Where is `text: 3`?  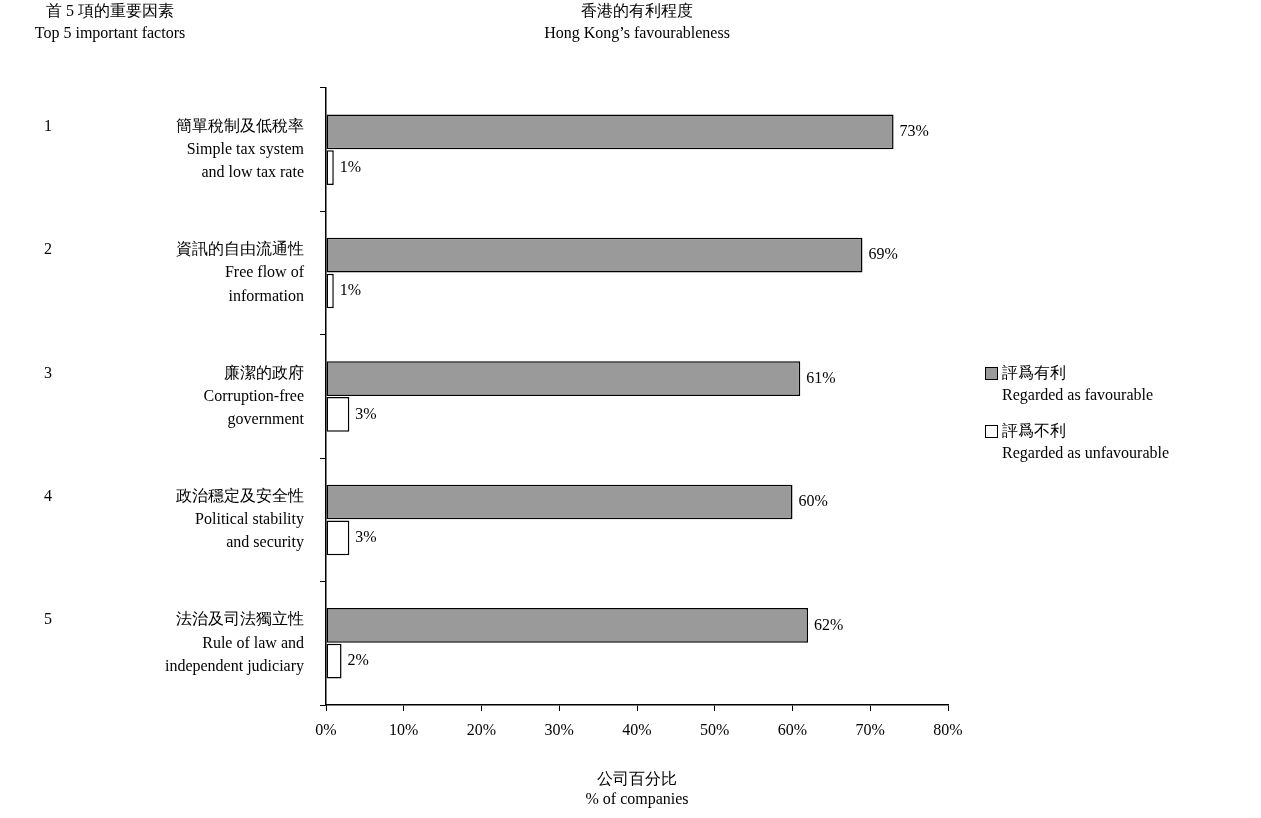
text: 3 is located at coordinates (48, 372).